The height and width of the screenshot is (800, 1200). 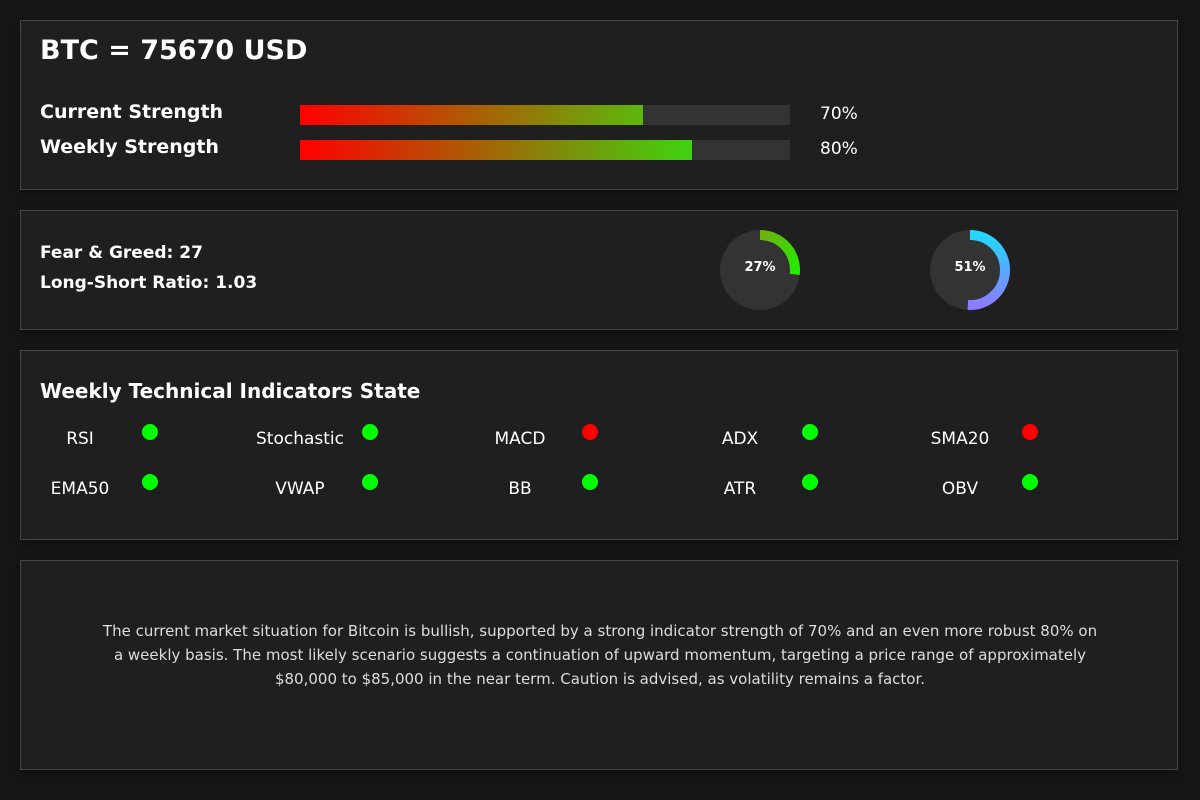 I want to click on indicator-status-dot-bb, so click(x=590, y=482).